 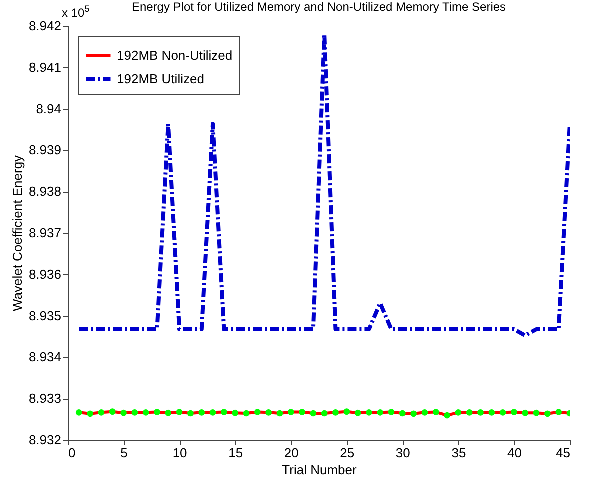 What do you see at coordinates (319, 7) in the screenshot?
I see `chart-title: Energy Plot for Utilized Memory and Non-Utilized Memory Time Series` at bounding box center [319, 7].